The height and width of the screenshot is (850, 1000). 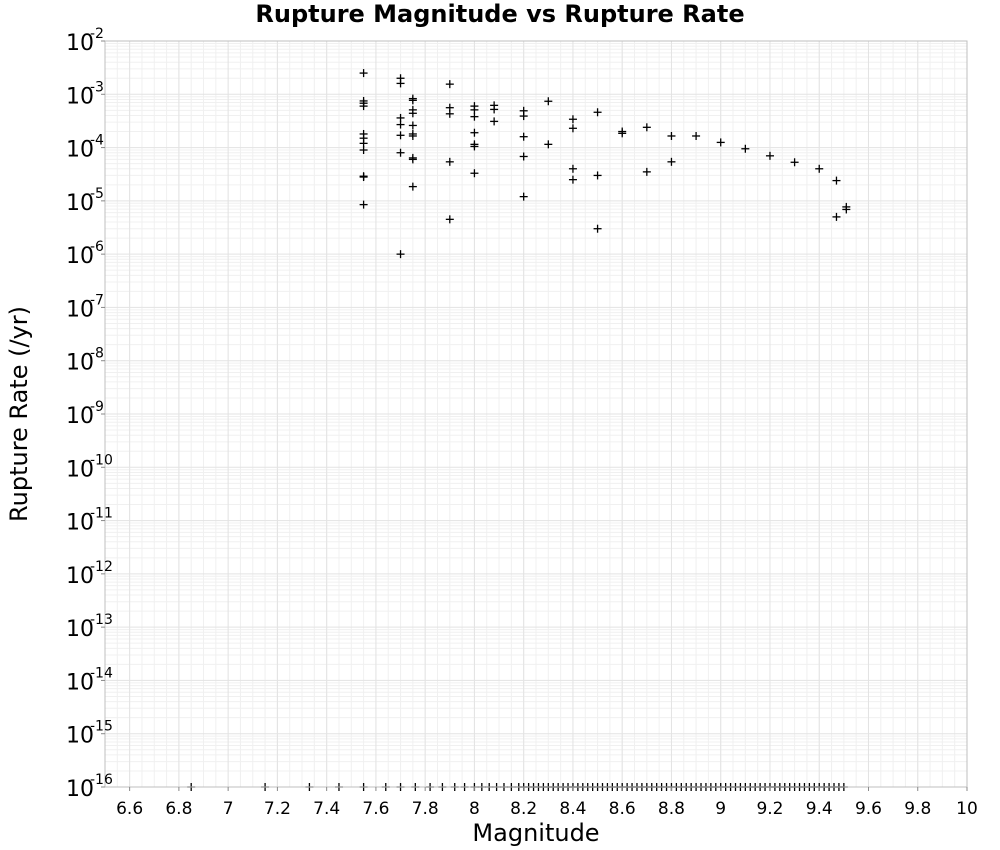 I want to click on y-tick-exponent: -11, so click(x=101, y=514).